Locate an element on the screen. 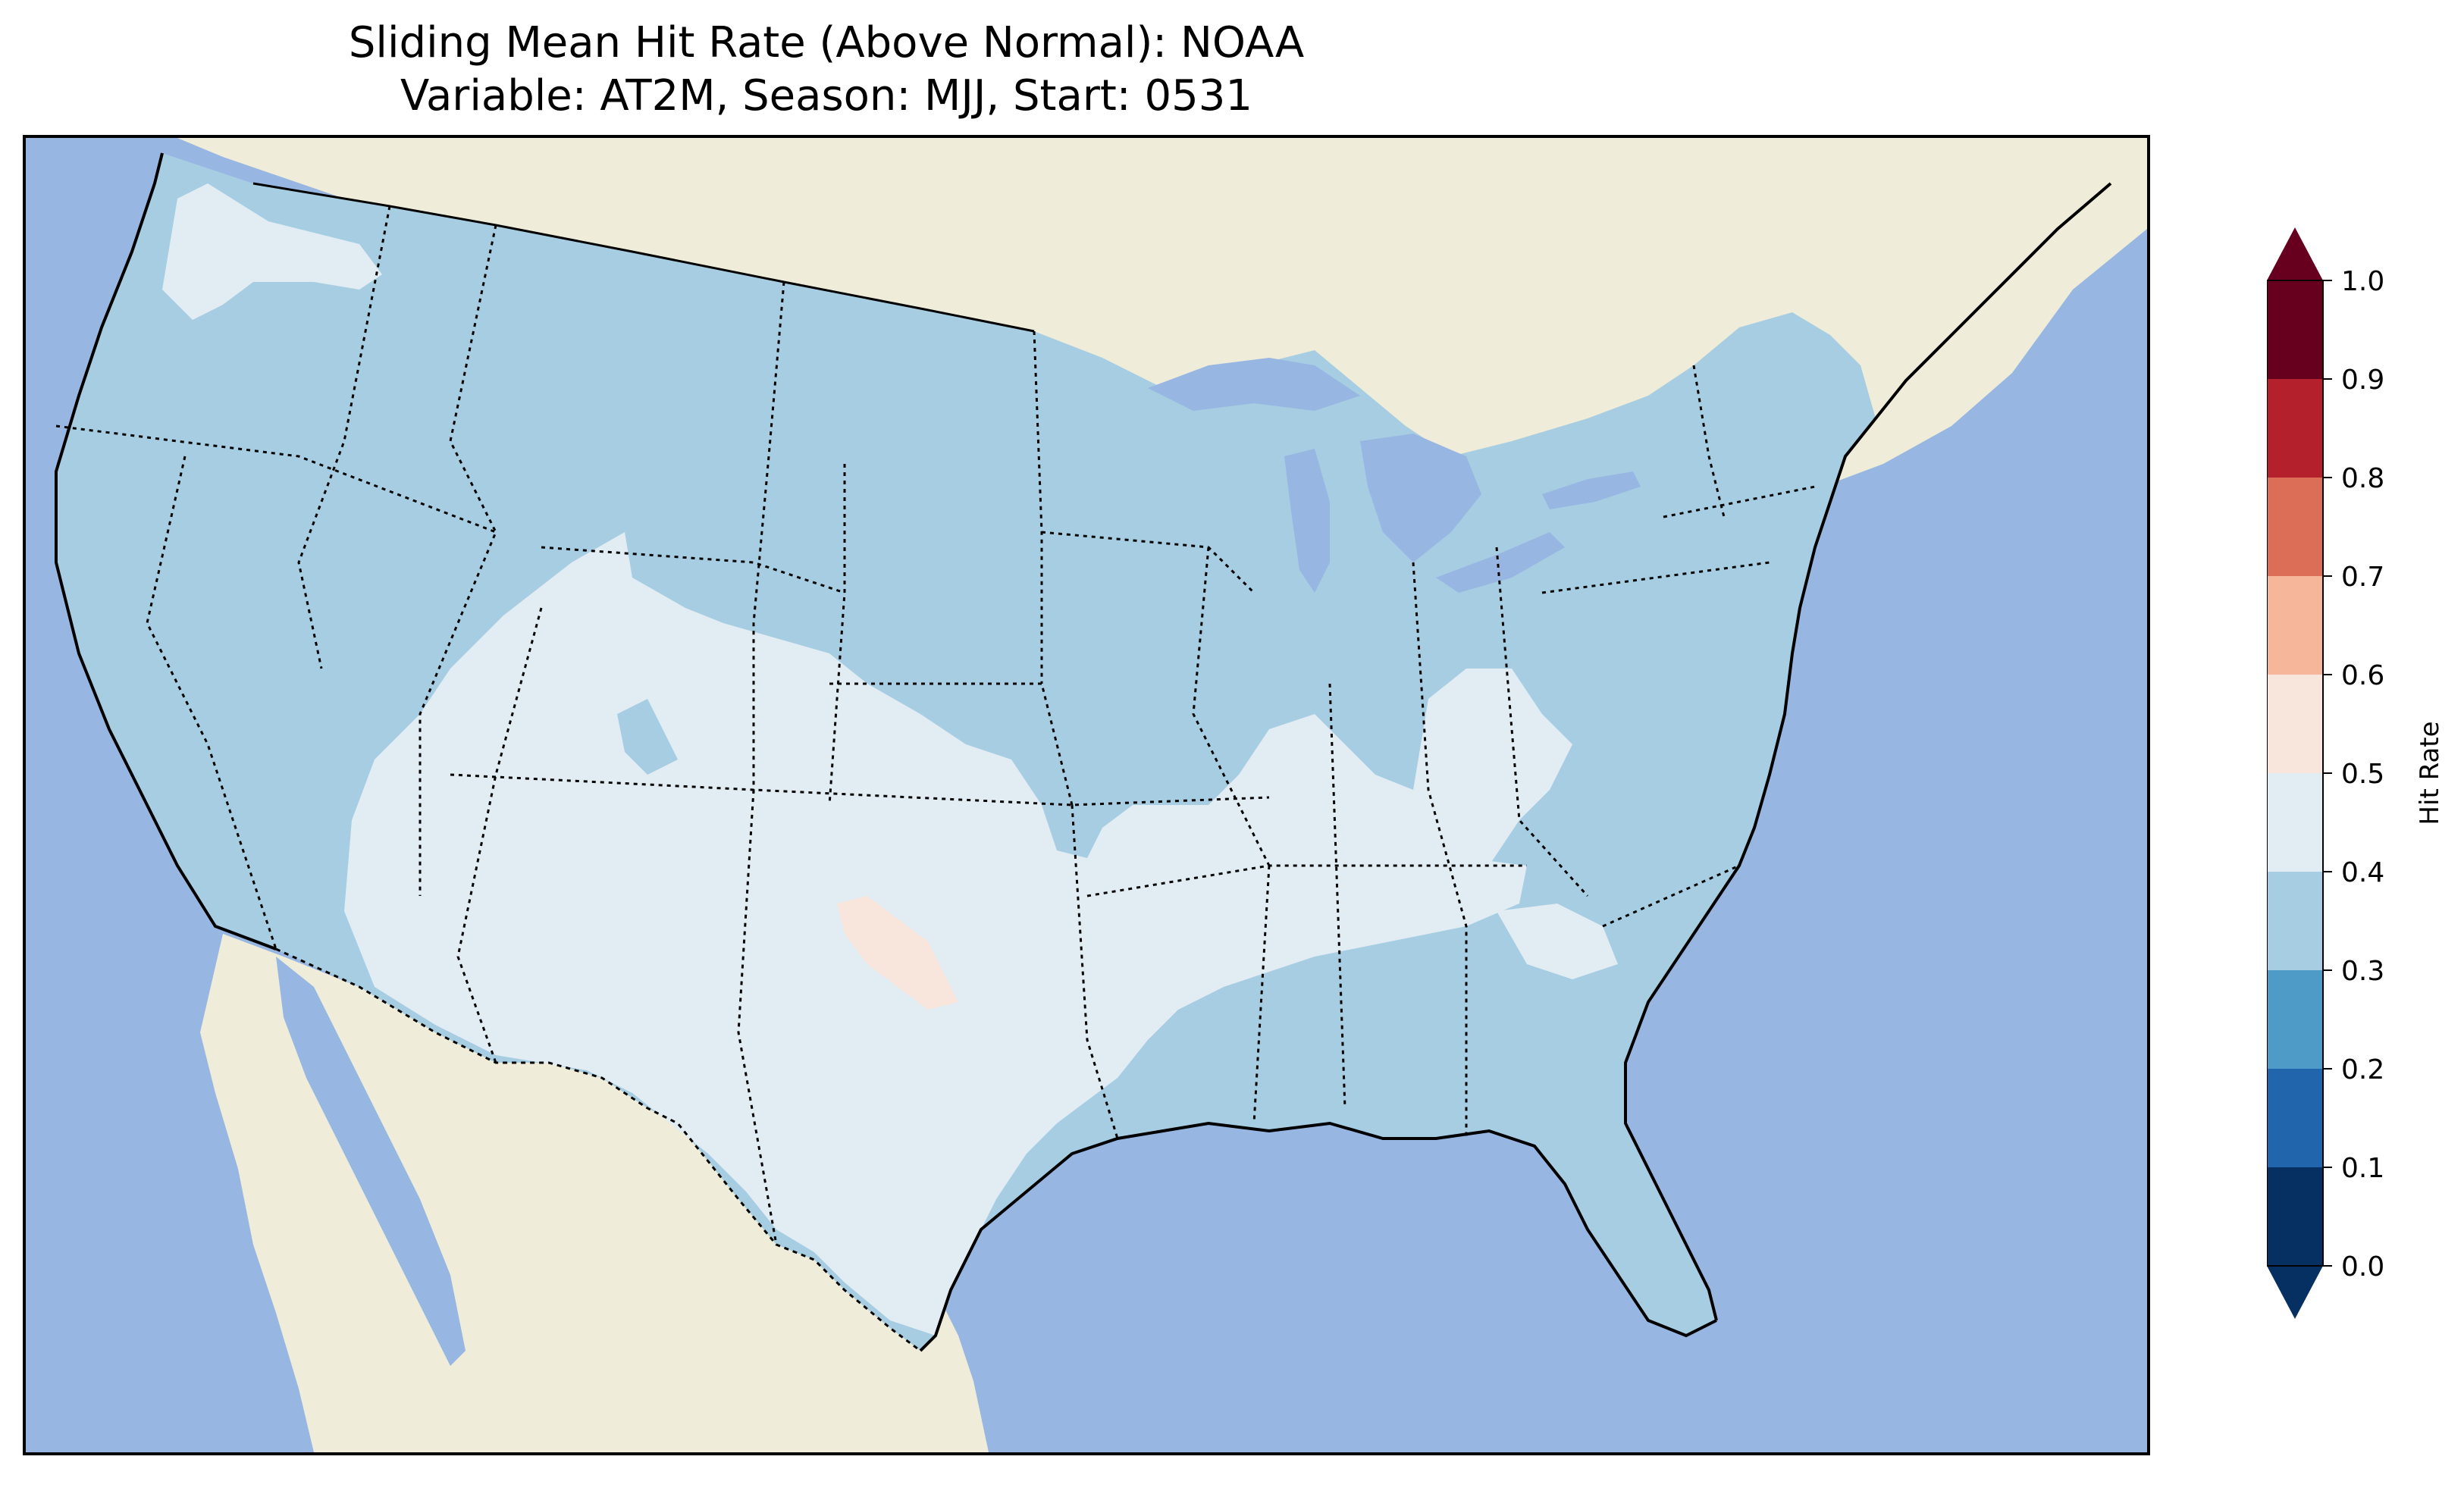 Image resolution: width=2464 pixels, height=1494 pixels. colorbar-tick-label: 0.3 is located at coordinates (2362, 971).